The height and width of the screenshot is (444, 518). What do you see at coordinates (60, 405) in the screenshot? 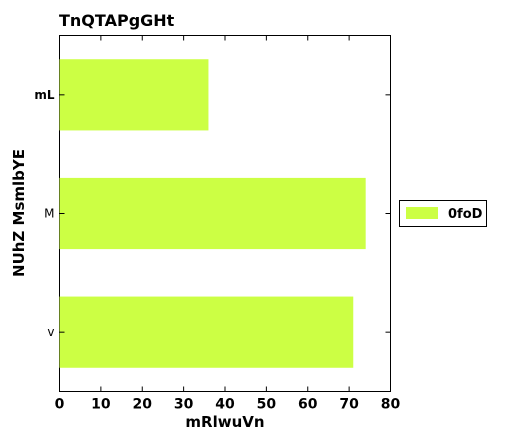
I see `x-tick-label: 0` at bounding box center [60, 405].